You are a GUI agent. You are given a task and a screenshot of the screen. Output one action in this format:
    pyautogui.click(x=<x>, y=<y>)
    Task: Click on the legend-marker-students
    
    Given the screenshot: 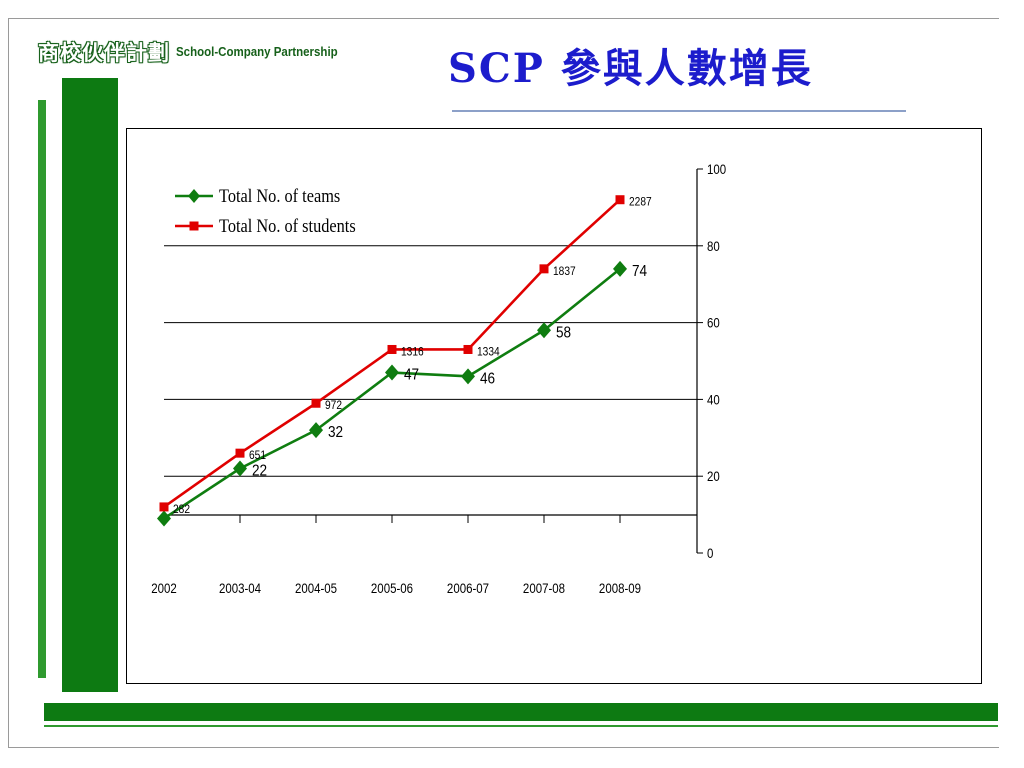 What is the action you would take?
    pyautogui.click(x=194, y=226)
    